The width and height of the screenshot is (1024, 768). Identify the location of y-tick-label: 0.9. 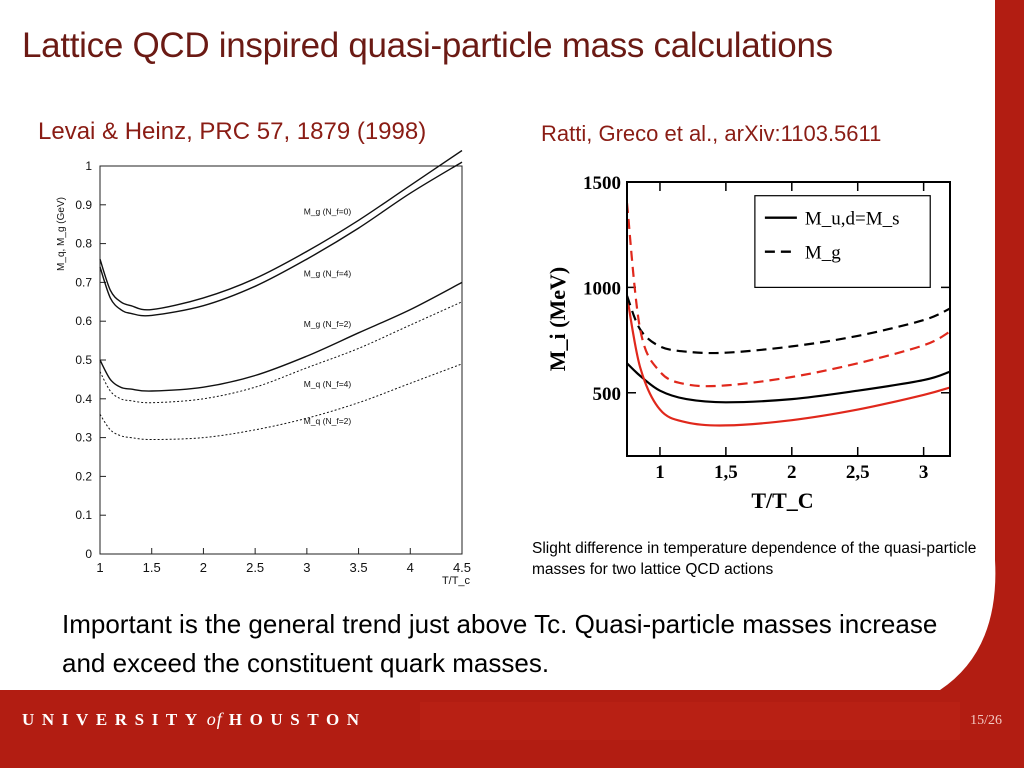
(83, 205).